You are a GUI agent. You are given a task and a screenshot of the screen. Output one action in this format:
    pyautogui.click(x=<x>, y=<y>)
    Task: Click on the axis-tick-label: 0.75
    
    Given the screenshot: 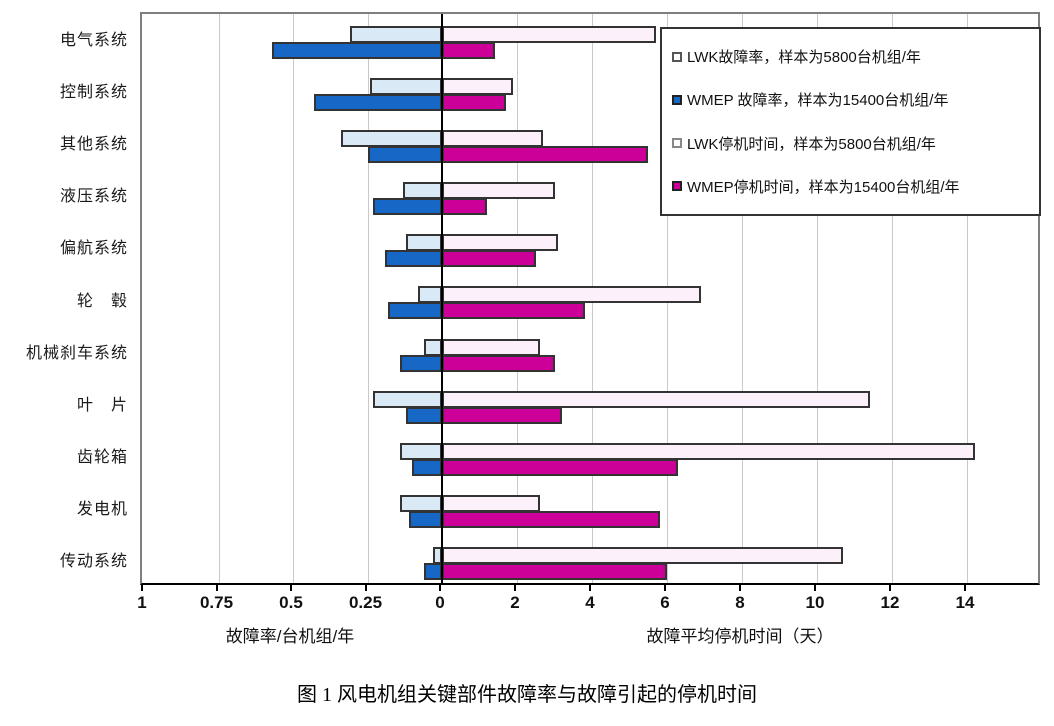 What is the action you would take?
    pyautogui.click(x=216, y=602)
    